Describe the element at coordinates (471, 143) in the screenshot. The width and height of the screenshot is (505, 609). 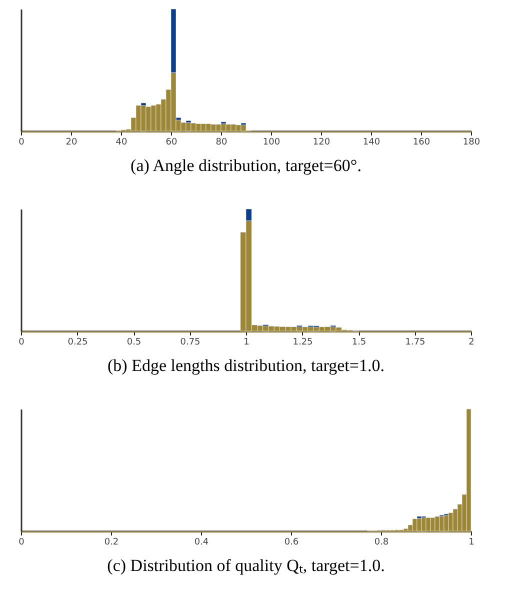
I see `x-tick-label: 180` at that location.